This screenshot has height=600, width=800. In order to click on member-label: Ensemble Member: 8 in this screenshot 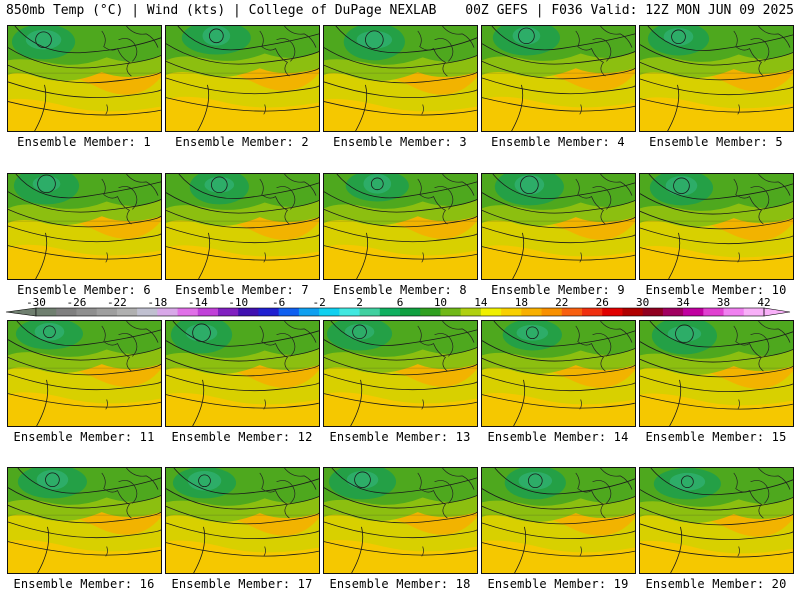, I will do `click(400, 290)`.